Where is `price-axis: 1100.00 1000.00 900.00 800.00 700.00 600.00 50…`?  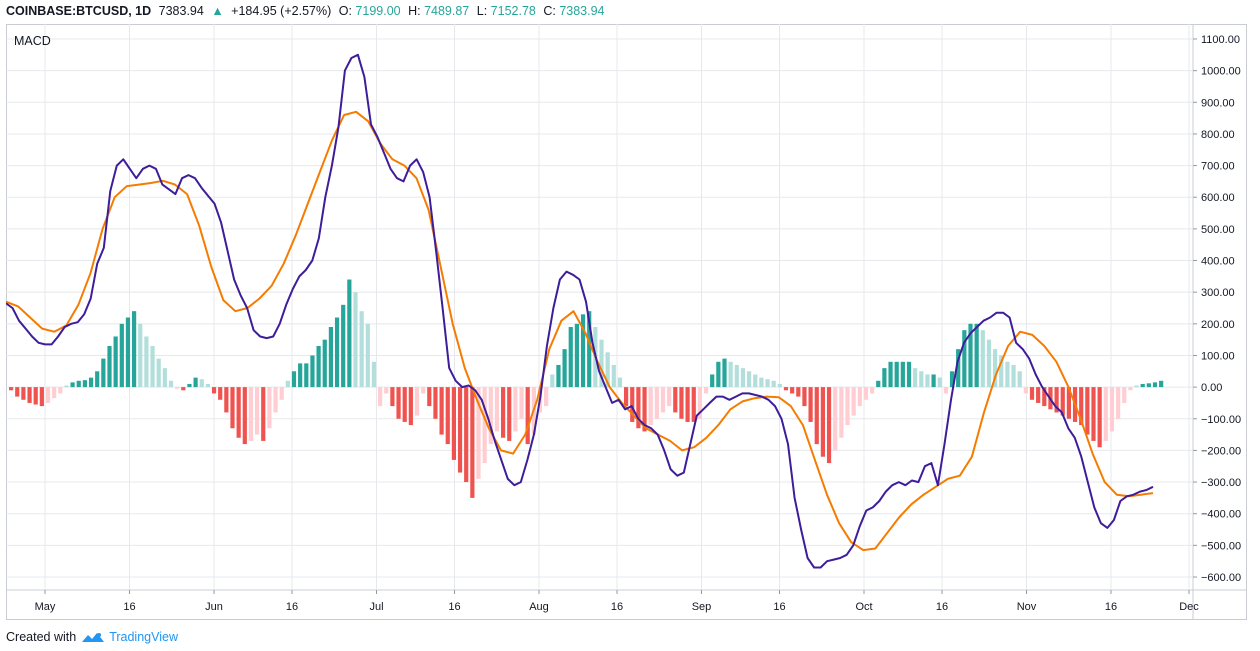 price-axis: 1100.00 1000.00 900.00 800.00 700.00 600.00 50… is located at coordinates (1217, 309).